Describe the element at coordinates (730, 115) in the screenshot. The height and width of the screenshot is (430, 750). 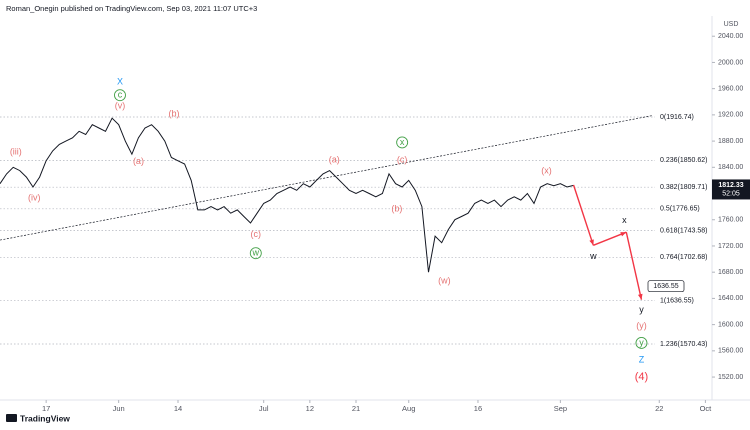
I see `y-tick-label: 1920.00` at that location.